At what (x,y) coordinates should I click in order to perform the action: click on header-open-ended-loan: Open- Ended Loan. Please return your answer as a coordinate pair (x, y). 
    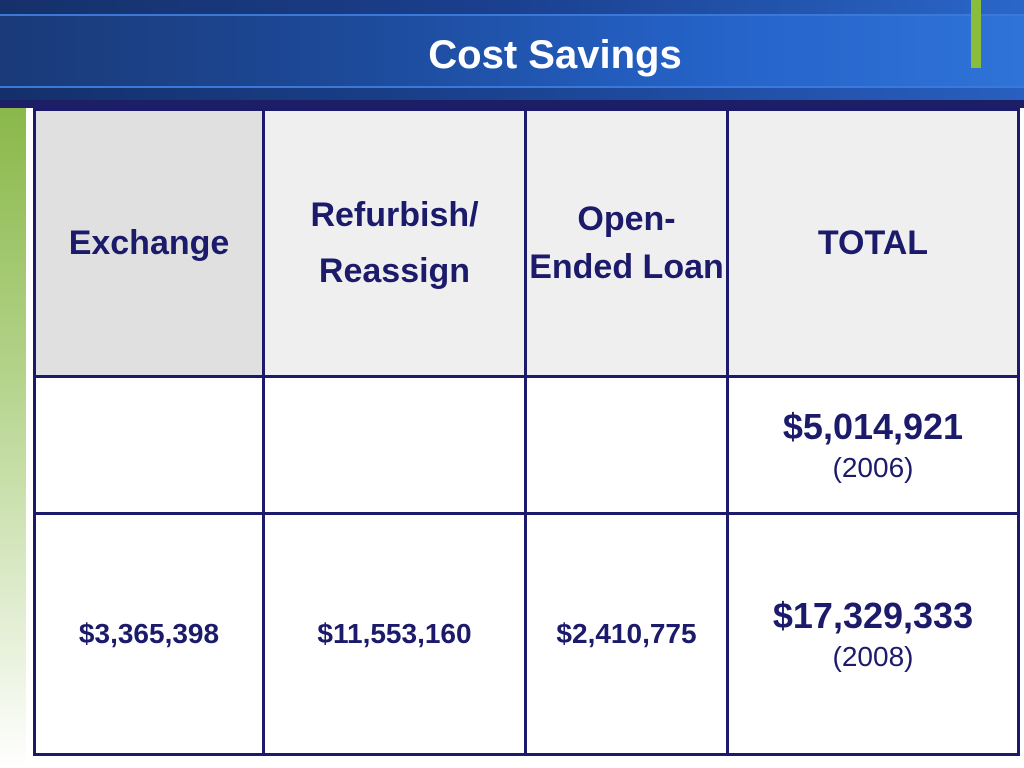
    Looking at the image, I should click on (626, 243).